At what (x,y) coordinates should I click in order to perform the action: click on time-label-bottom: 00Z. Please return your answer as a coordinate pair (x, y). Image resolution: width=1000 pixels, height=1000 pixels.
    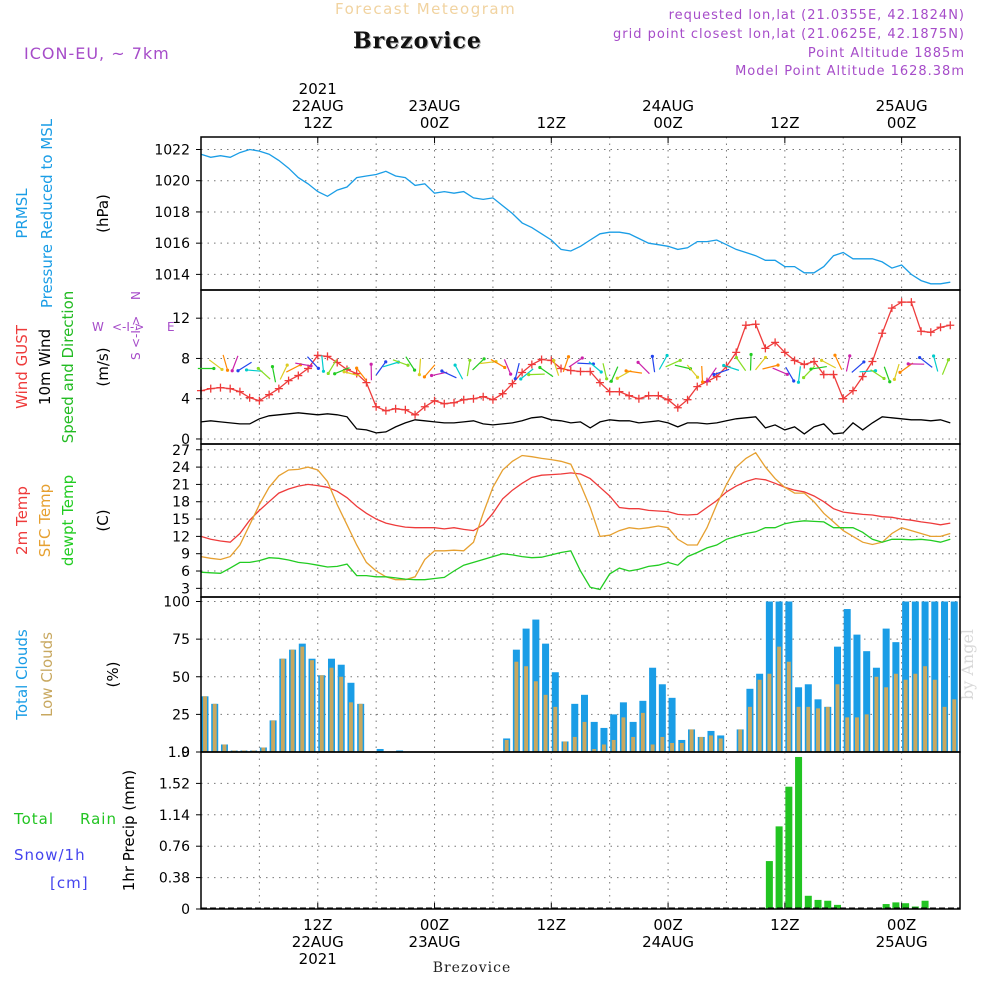
    Looking at the image, I should click on (901, 925).